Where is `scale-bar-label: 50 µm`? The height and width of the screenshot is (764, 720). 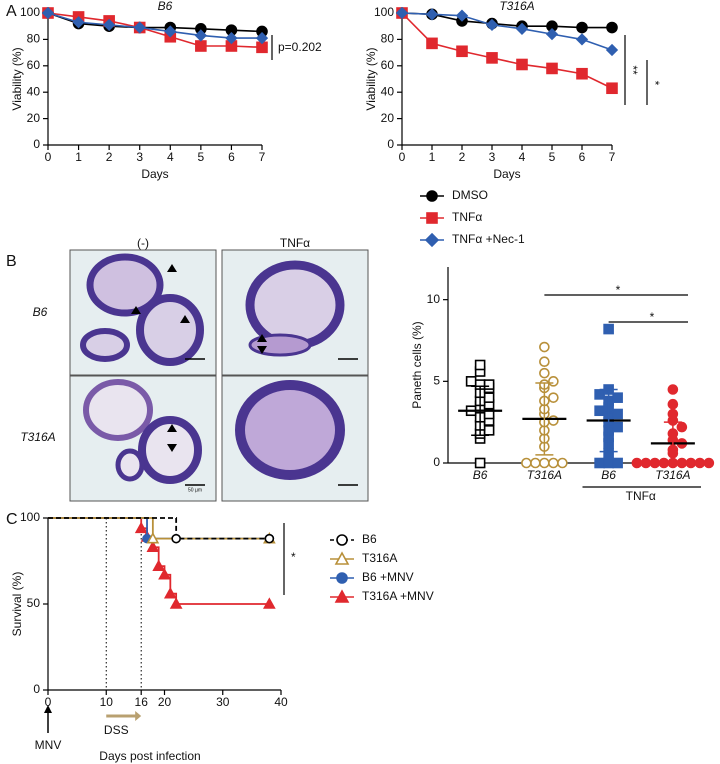
scale-bar-label: 50 µm is located at coordinates (195, 490).